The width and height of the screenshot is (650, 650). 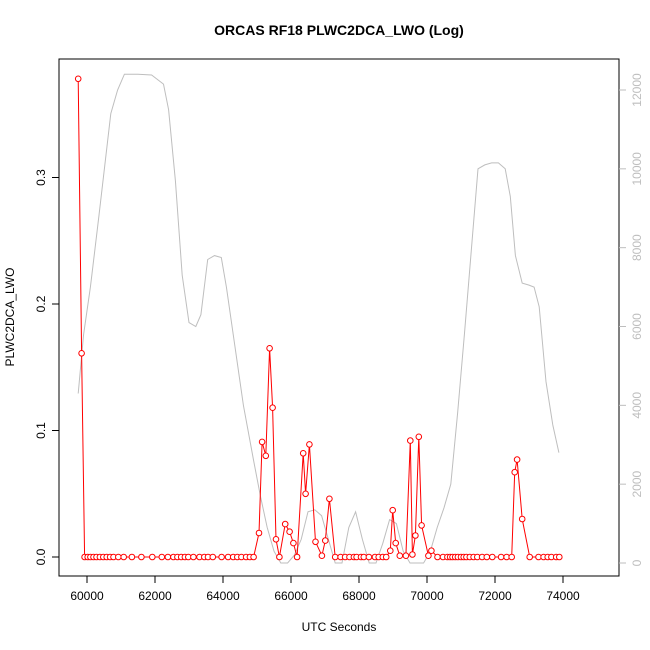 What do you see at coordinates (223, 596) in the screenshot?
I see `x-tick-label: 64000` at bounding box center [223, 596].